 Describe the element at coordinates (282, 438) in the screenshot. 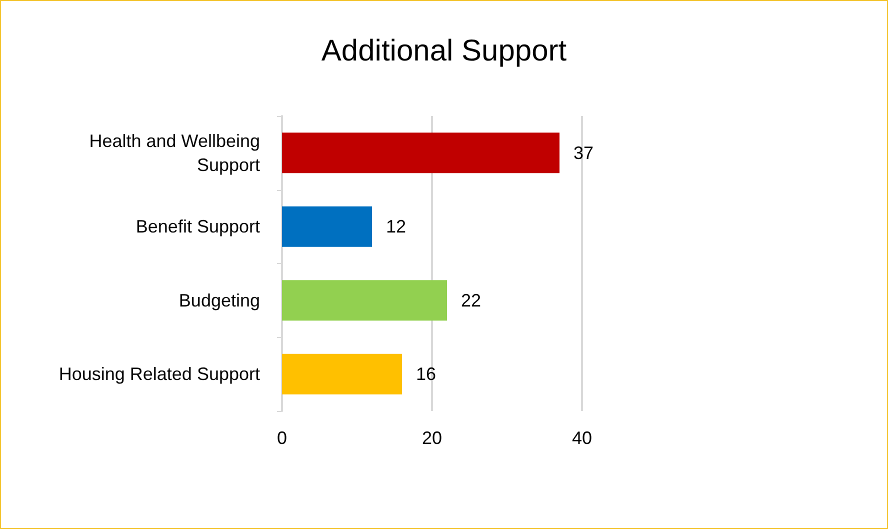

I see `x-tick-label: 0` at that location.